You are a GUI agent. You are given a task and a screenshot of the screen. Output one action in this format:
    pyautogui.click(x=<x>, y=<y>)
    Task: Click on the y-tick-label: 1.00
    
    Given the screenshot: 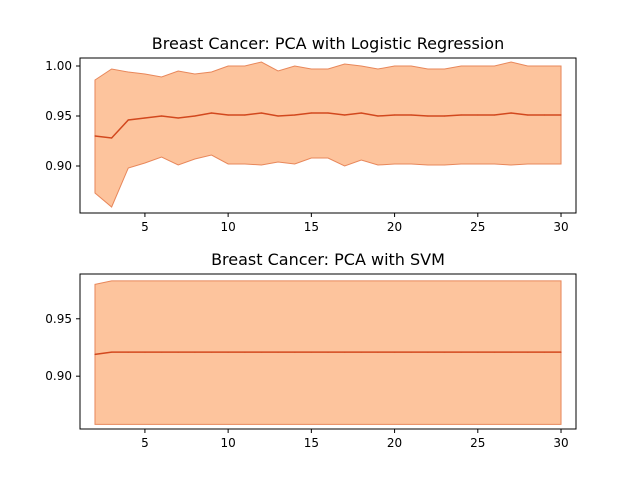 What is the action you would take?
    pyautogui.click(x=58, y=66)
    